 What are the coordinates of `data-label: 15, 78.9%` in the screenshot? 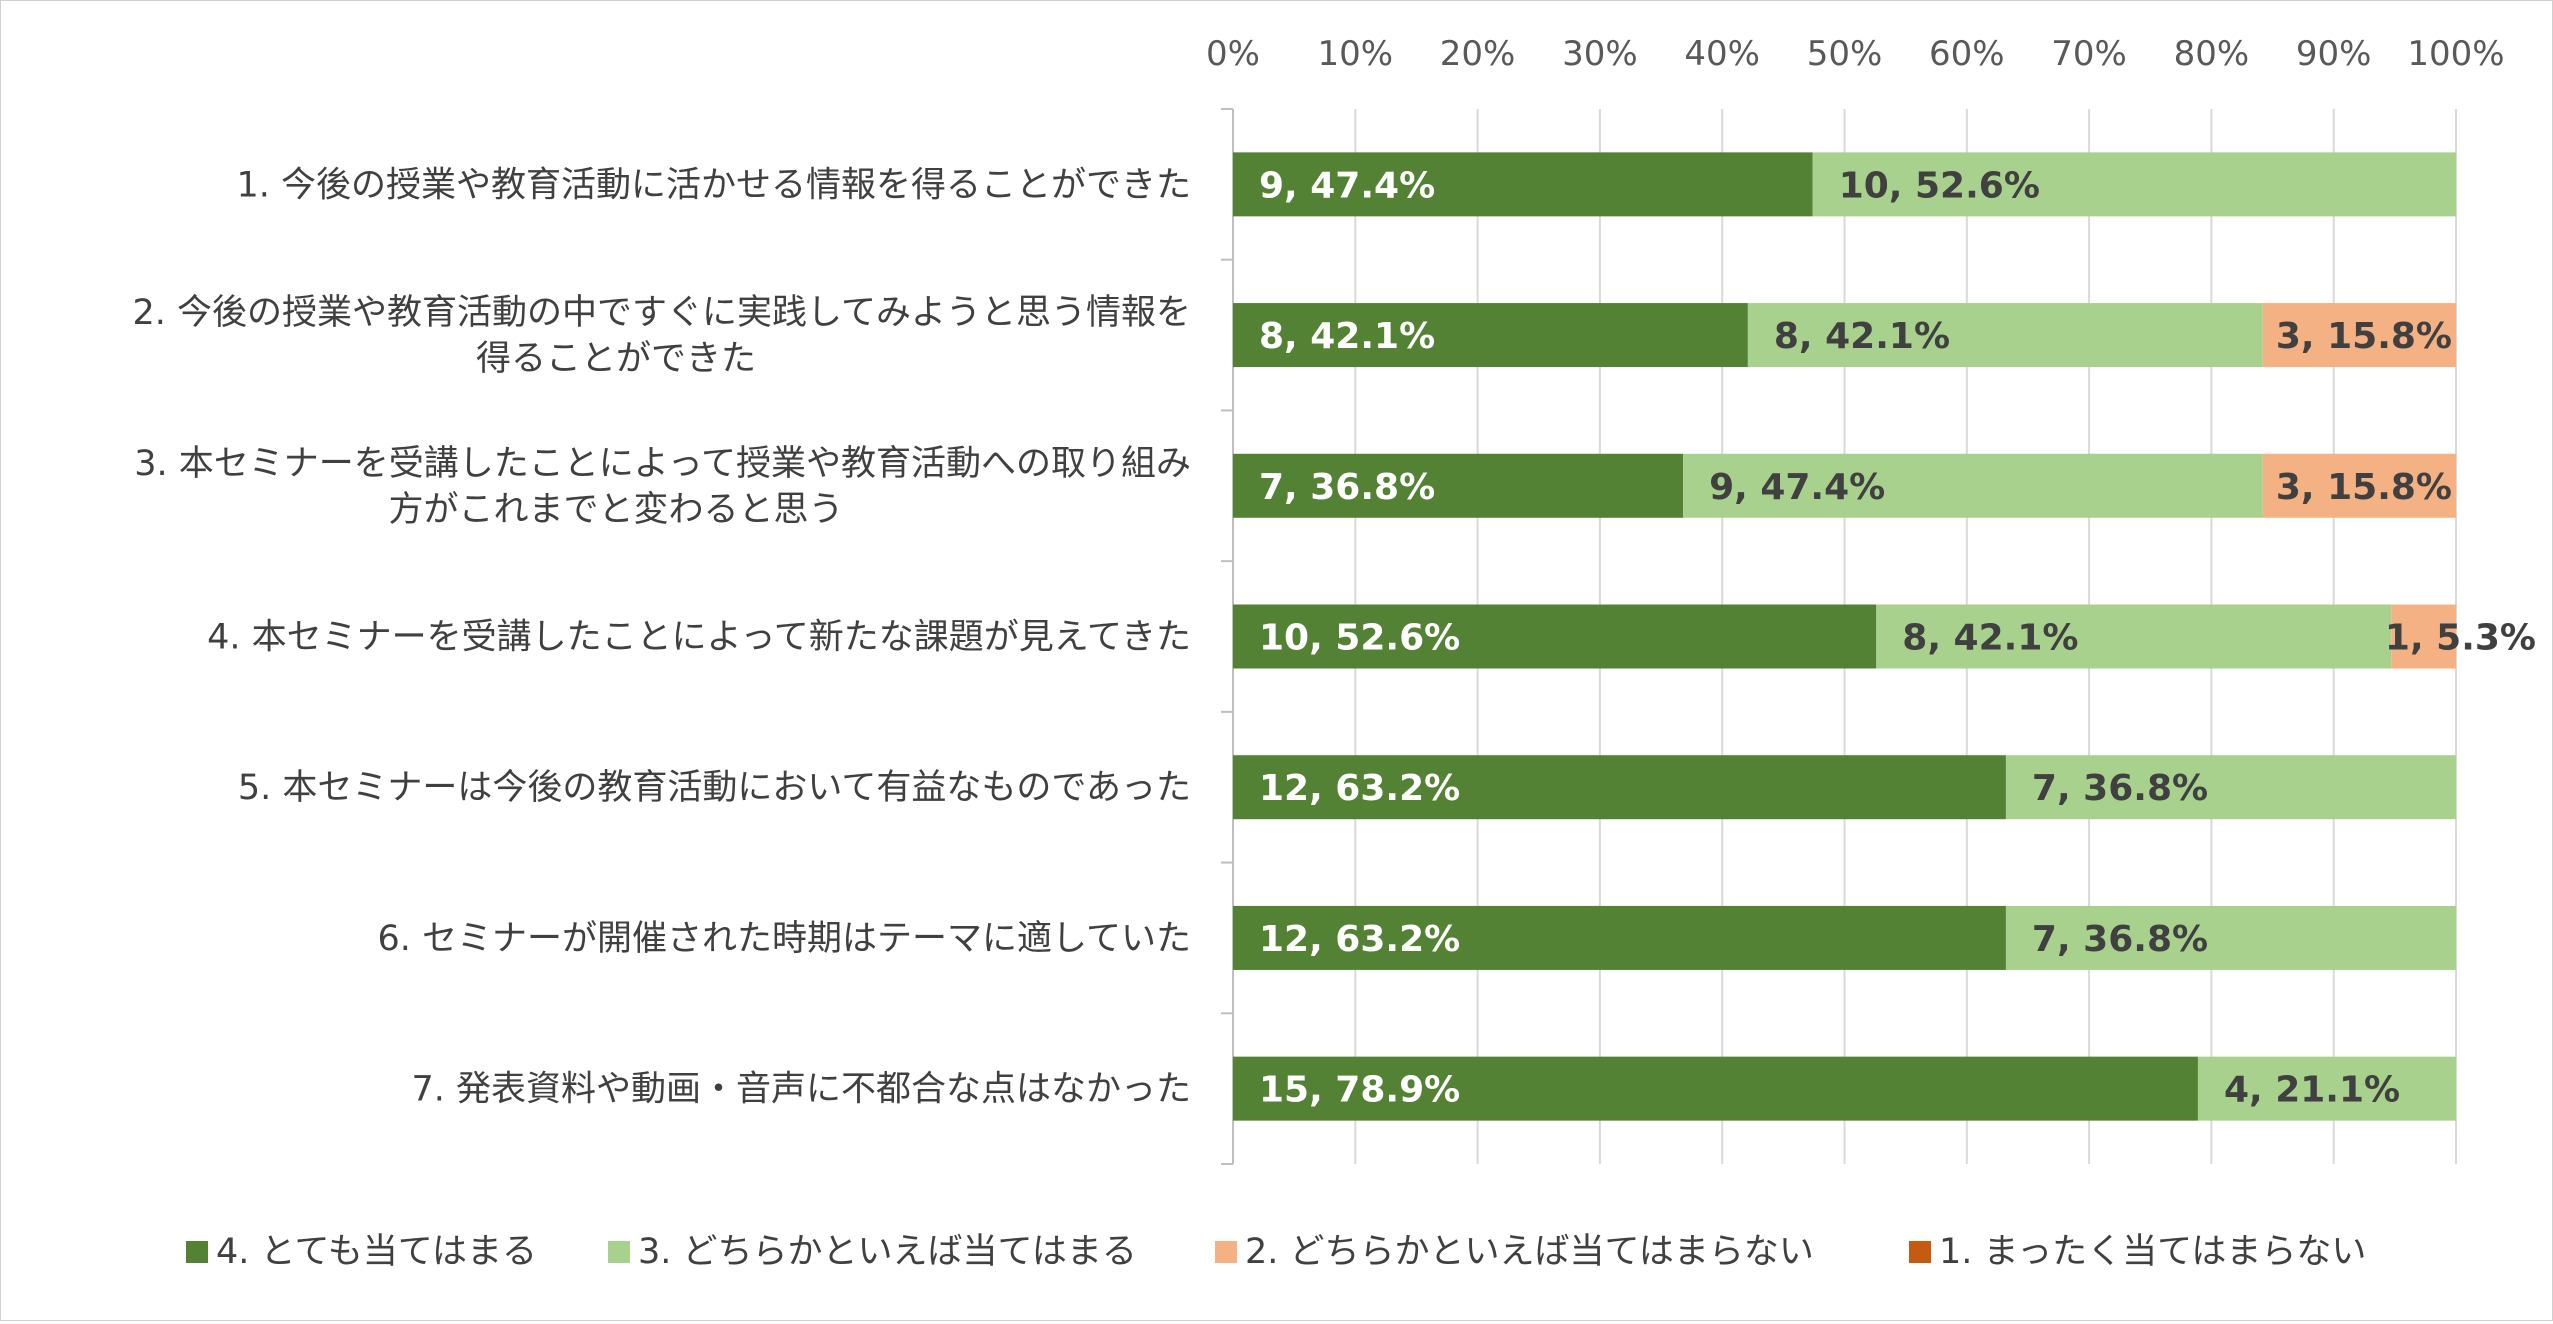 It's located at (1359, 1090).